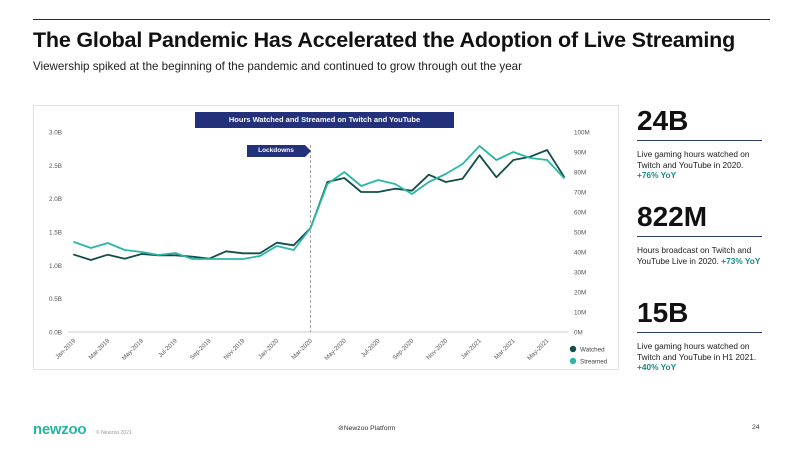 This screenshot has height=450, width=800. I want to click on left-axis-tick-label: 2.5B, so click(55, 166).